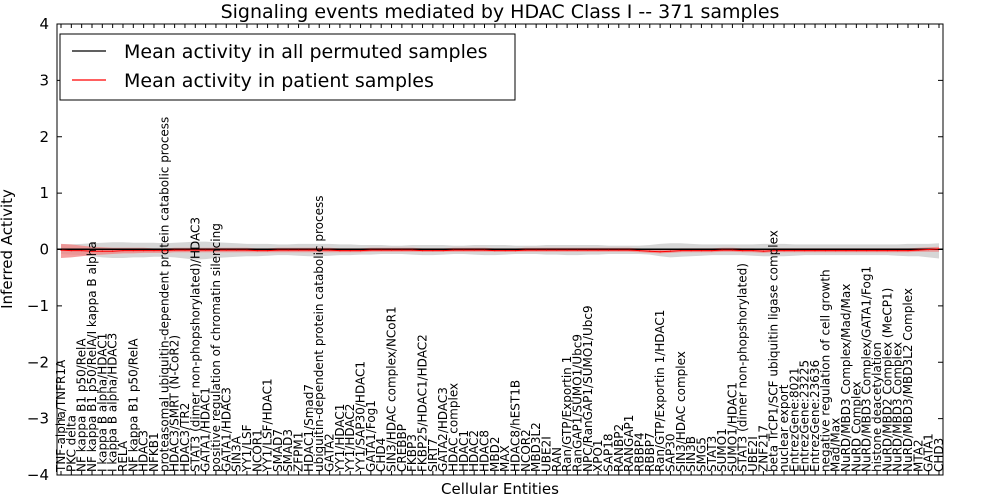 This screenshot has width=1000, height=500. What do you see at coordinates (371, 436) in the screenshot?
I see `x-tick-label-30: GATA1/Fog1` at bounding box center [371, 436].